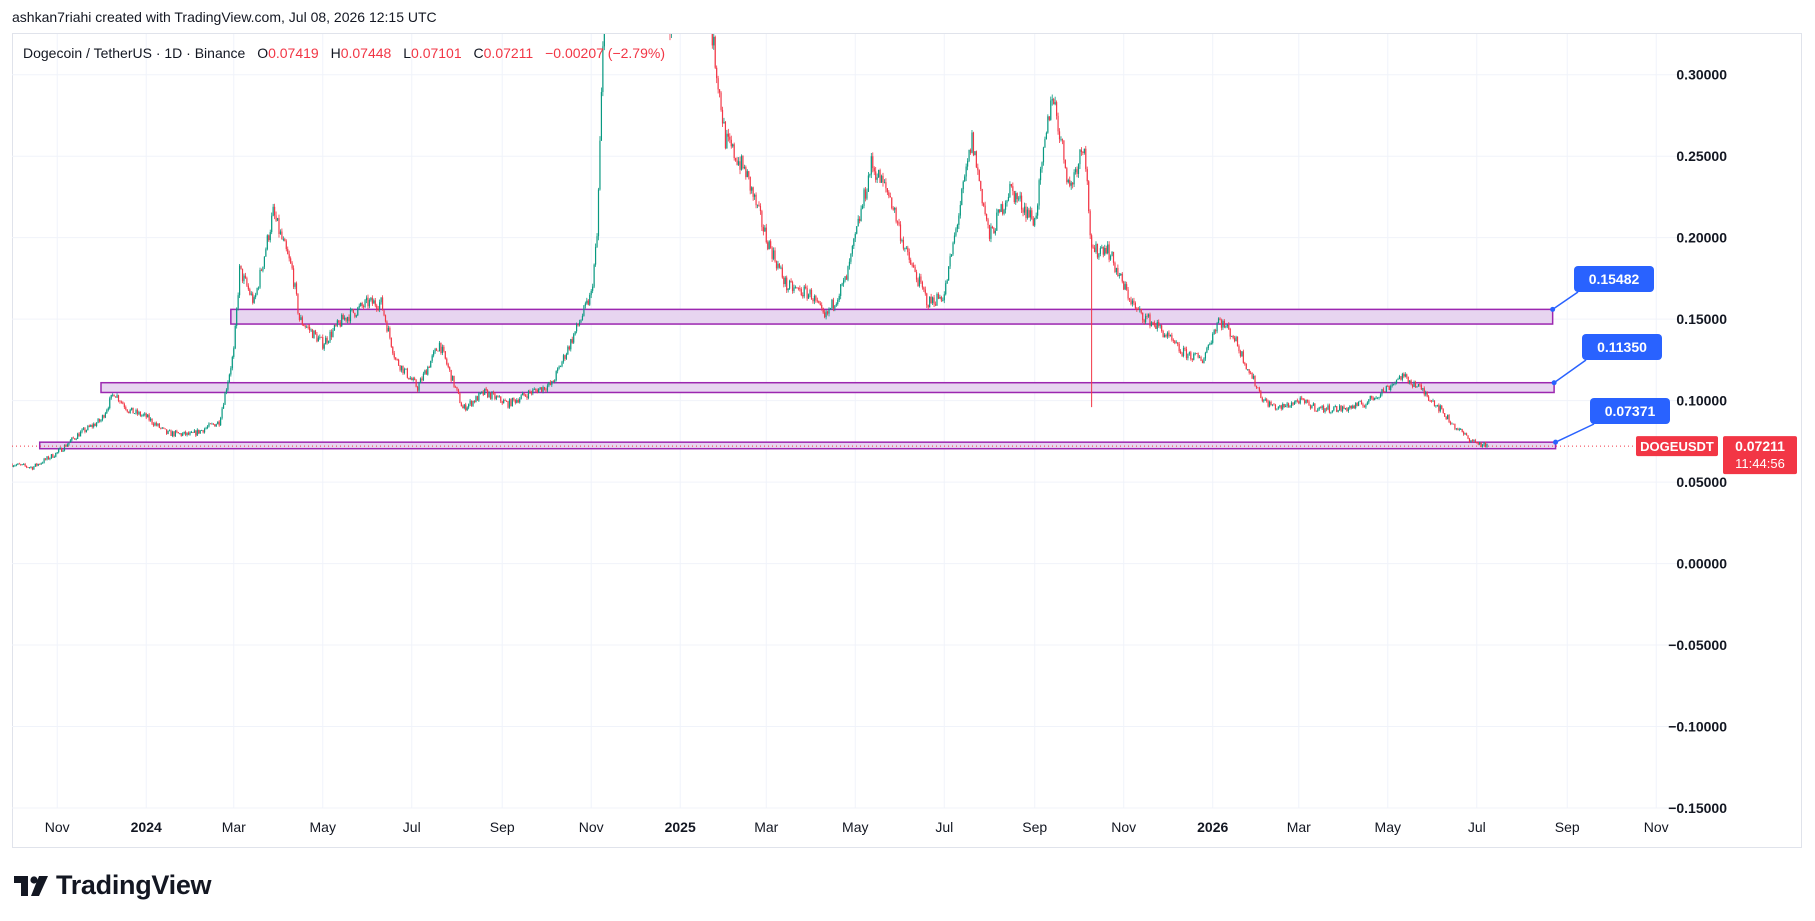 This screenshot has height=921, width=1815. Describe the element at coordinates (1701, 238) in the screenshot. I see `y-tick-label: 0.20000` at that location.